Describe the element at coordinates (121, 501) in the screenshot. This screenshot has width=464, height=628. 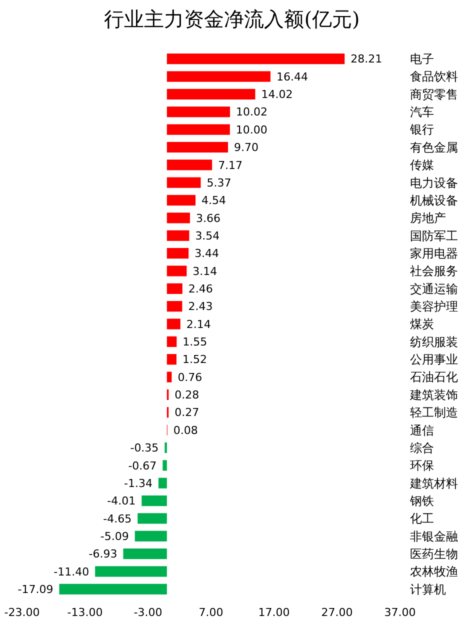
I see `data-label: -4.01` at that location.